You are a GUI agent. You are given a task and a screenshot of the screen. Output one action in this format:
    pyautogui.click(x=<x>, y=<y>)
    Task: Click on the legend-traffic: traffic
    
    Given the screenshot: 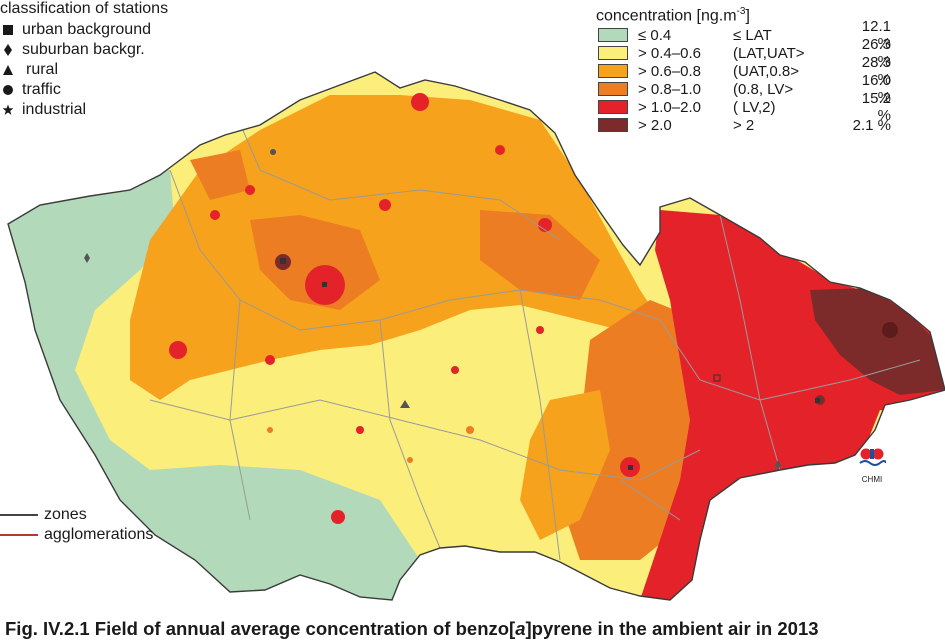 What is the action you would take?
    pyautogui.click(x=30, y=90)
    